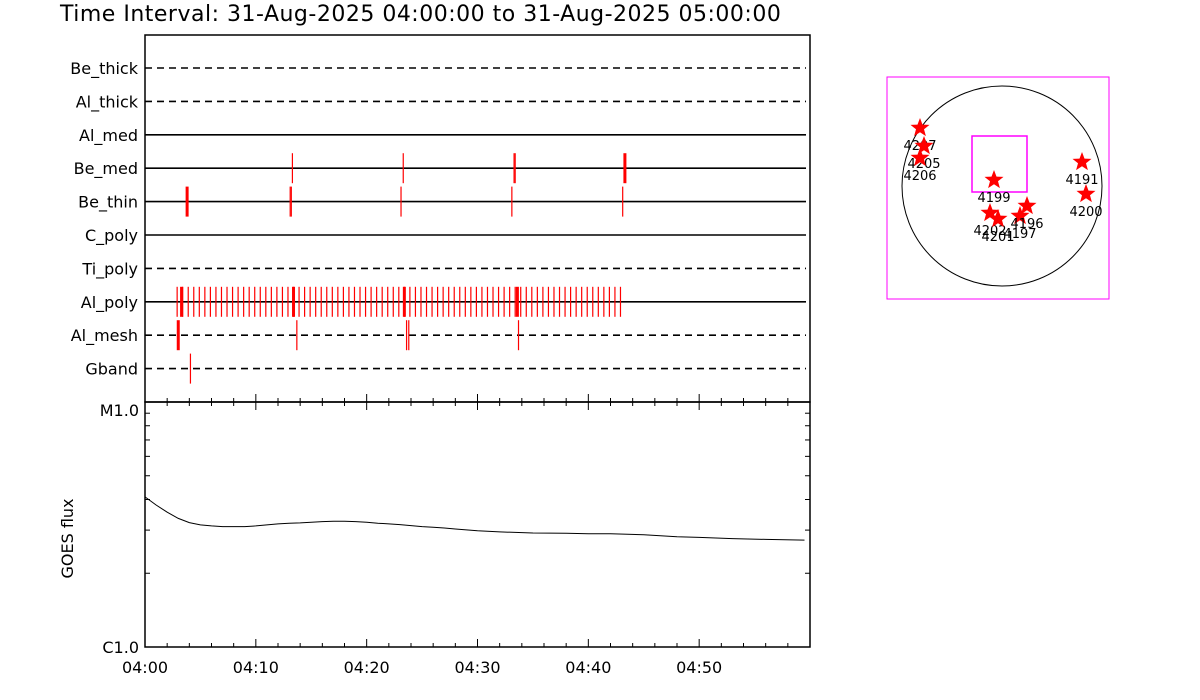 The height and width of the screenshot is (700, 1200). What do you see at coordinates (109, 269) in the screenshot?
I see `row-label-ti_poly: Ti_poly` at bounding box center [109, 269].